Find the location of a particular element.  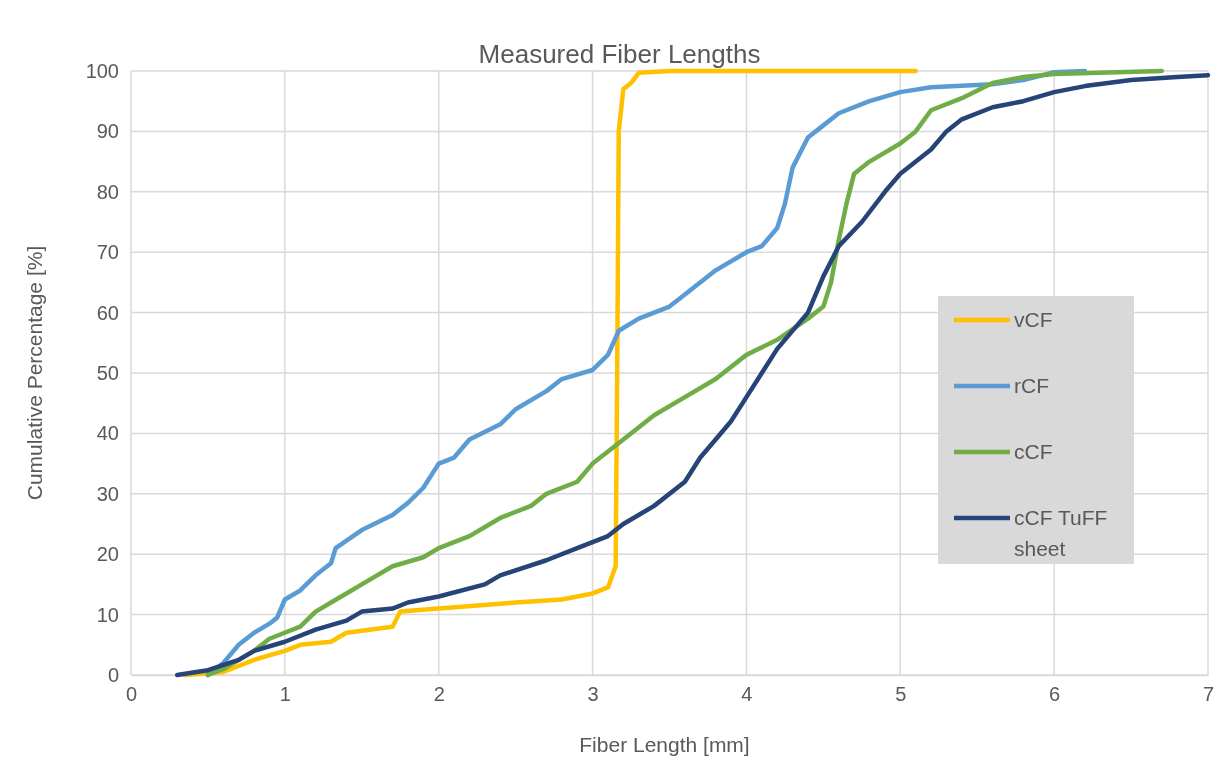

x-tick-label: 5 is located at coordinates (901, 694).